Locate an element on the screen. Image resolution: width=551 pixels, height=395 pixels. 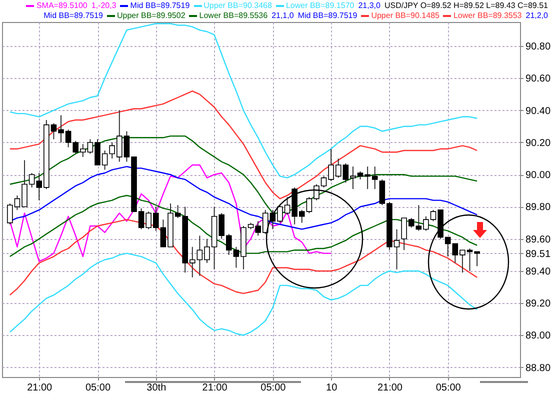
y-tick-label: 89.80 is located at coordinates (538, 208).